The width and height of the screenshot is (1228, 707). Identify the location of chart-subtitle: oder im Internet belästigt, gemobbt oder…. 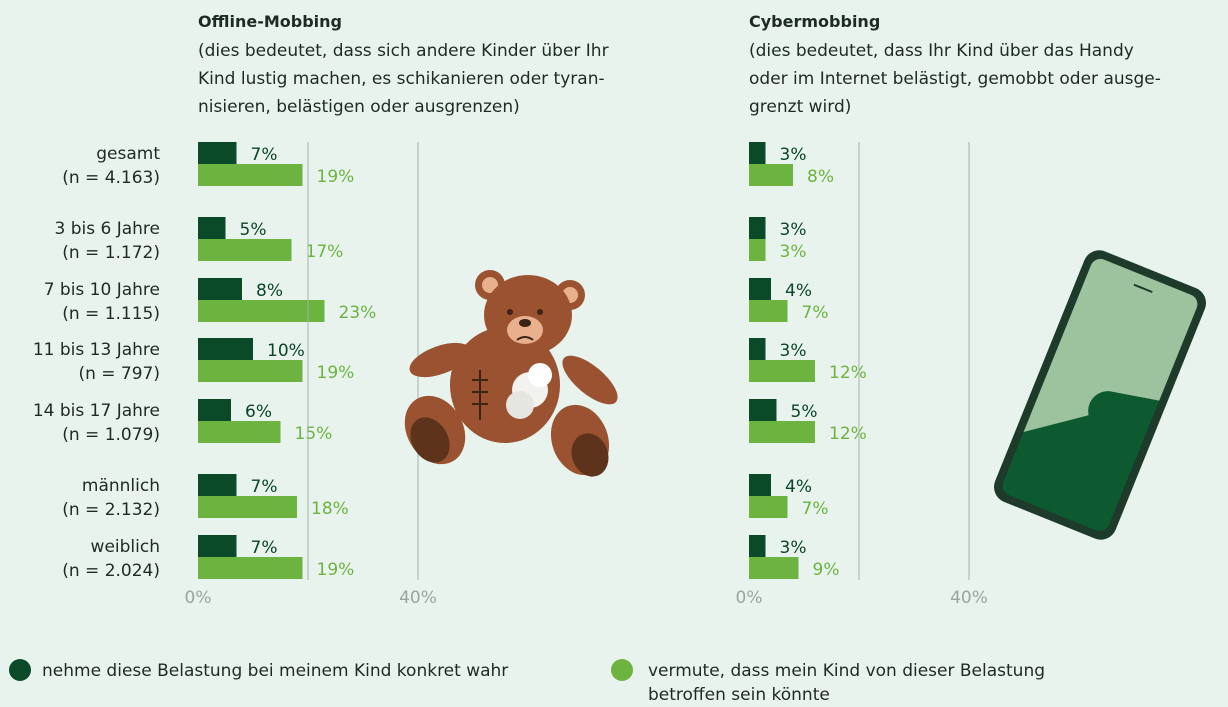
(955, 79).